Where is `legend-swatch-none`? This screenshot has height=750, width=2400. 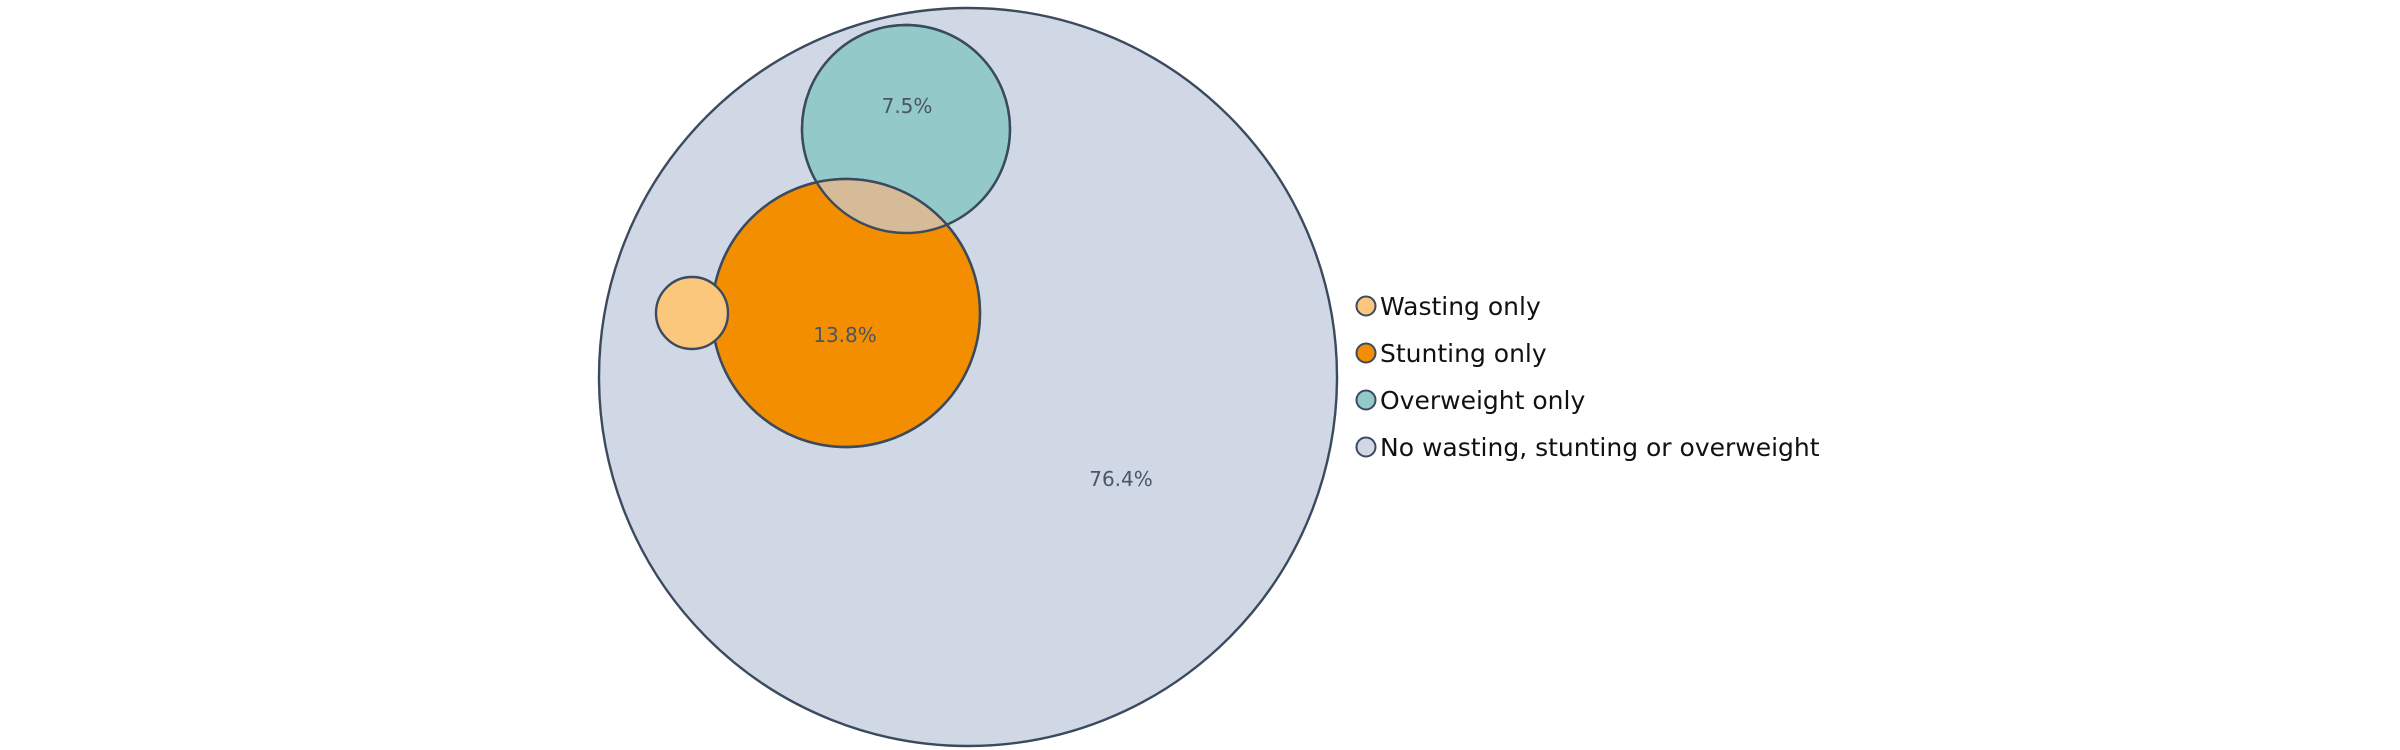
legend-swatch-none is located at coordinates (1366, 447).